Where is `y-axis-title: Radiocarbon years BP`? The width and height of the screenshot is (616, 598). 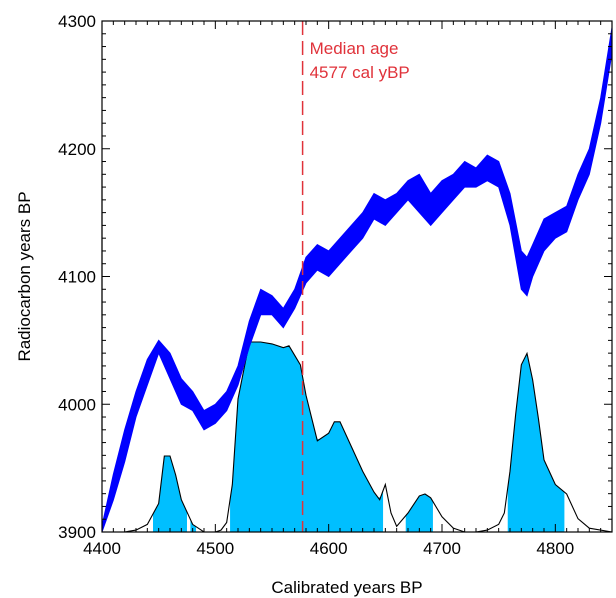 y-axis-title: Radiocarbon years BP is located at coordinates (24, 276).